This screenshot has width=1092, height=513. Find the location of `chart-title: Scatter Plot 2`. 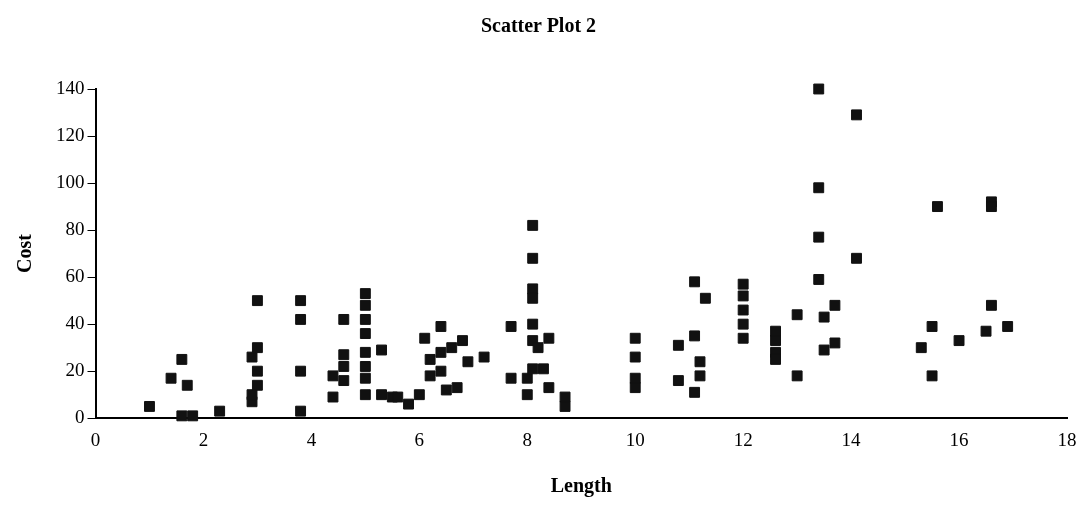

chart-title: Scatter Plot 2 is located at coordinates (538, 25).